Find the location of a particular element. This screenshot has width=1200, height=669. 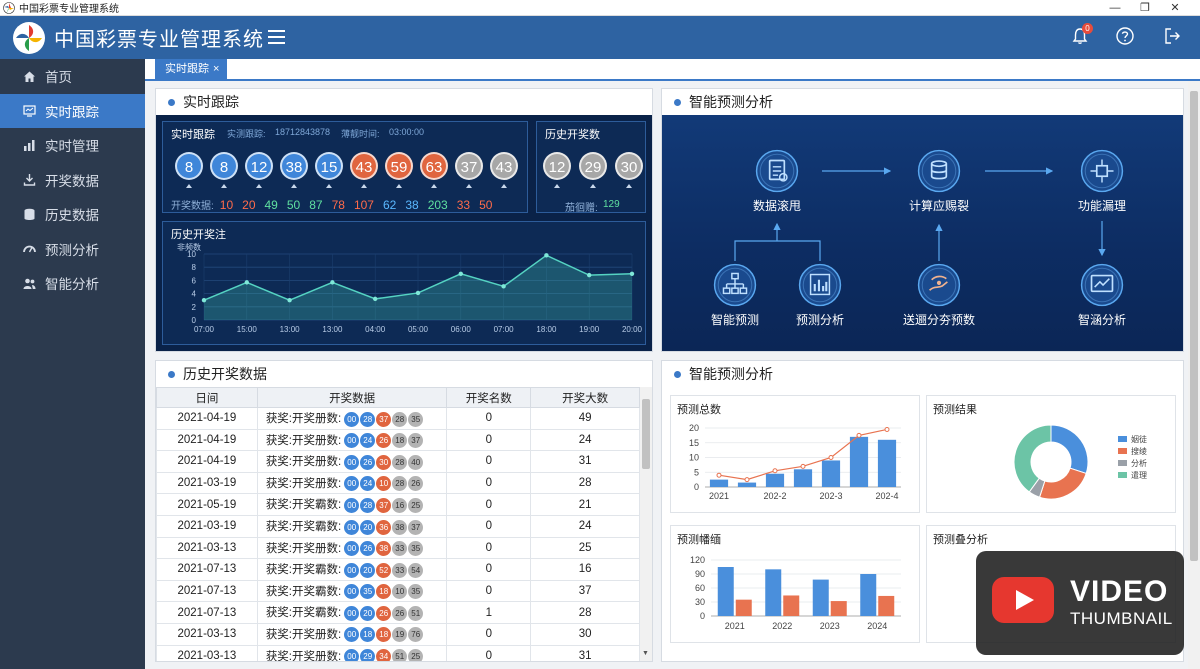

date-cell: 2021-03-13 is located at coordinates (207, 634).